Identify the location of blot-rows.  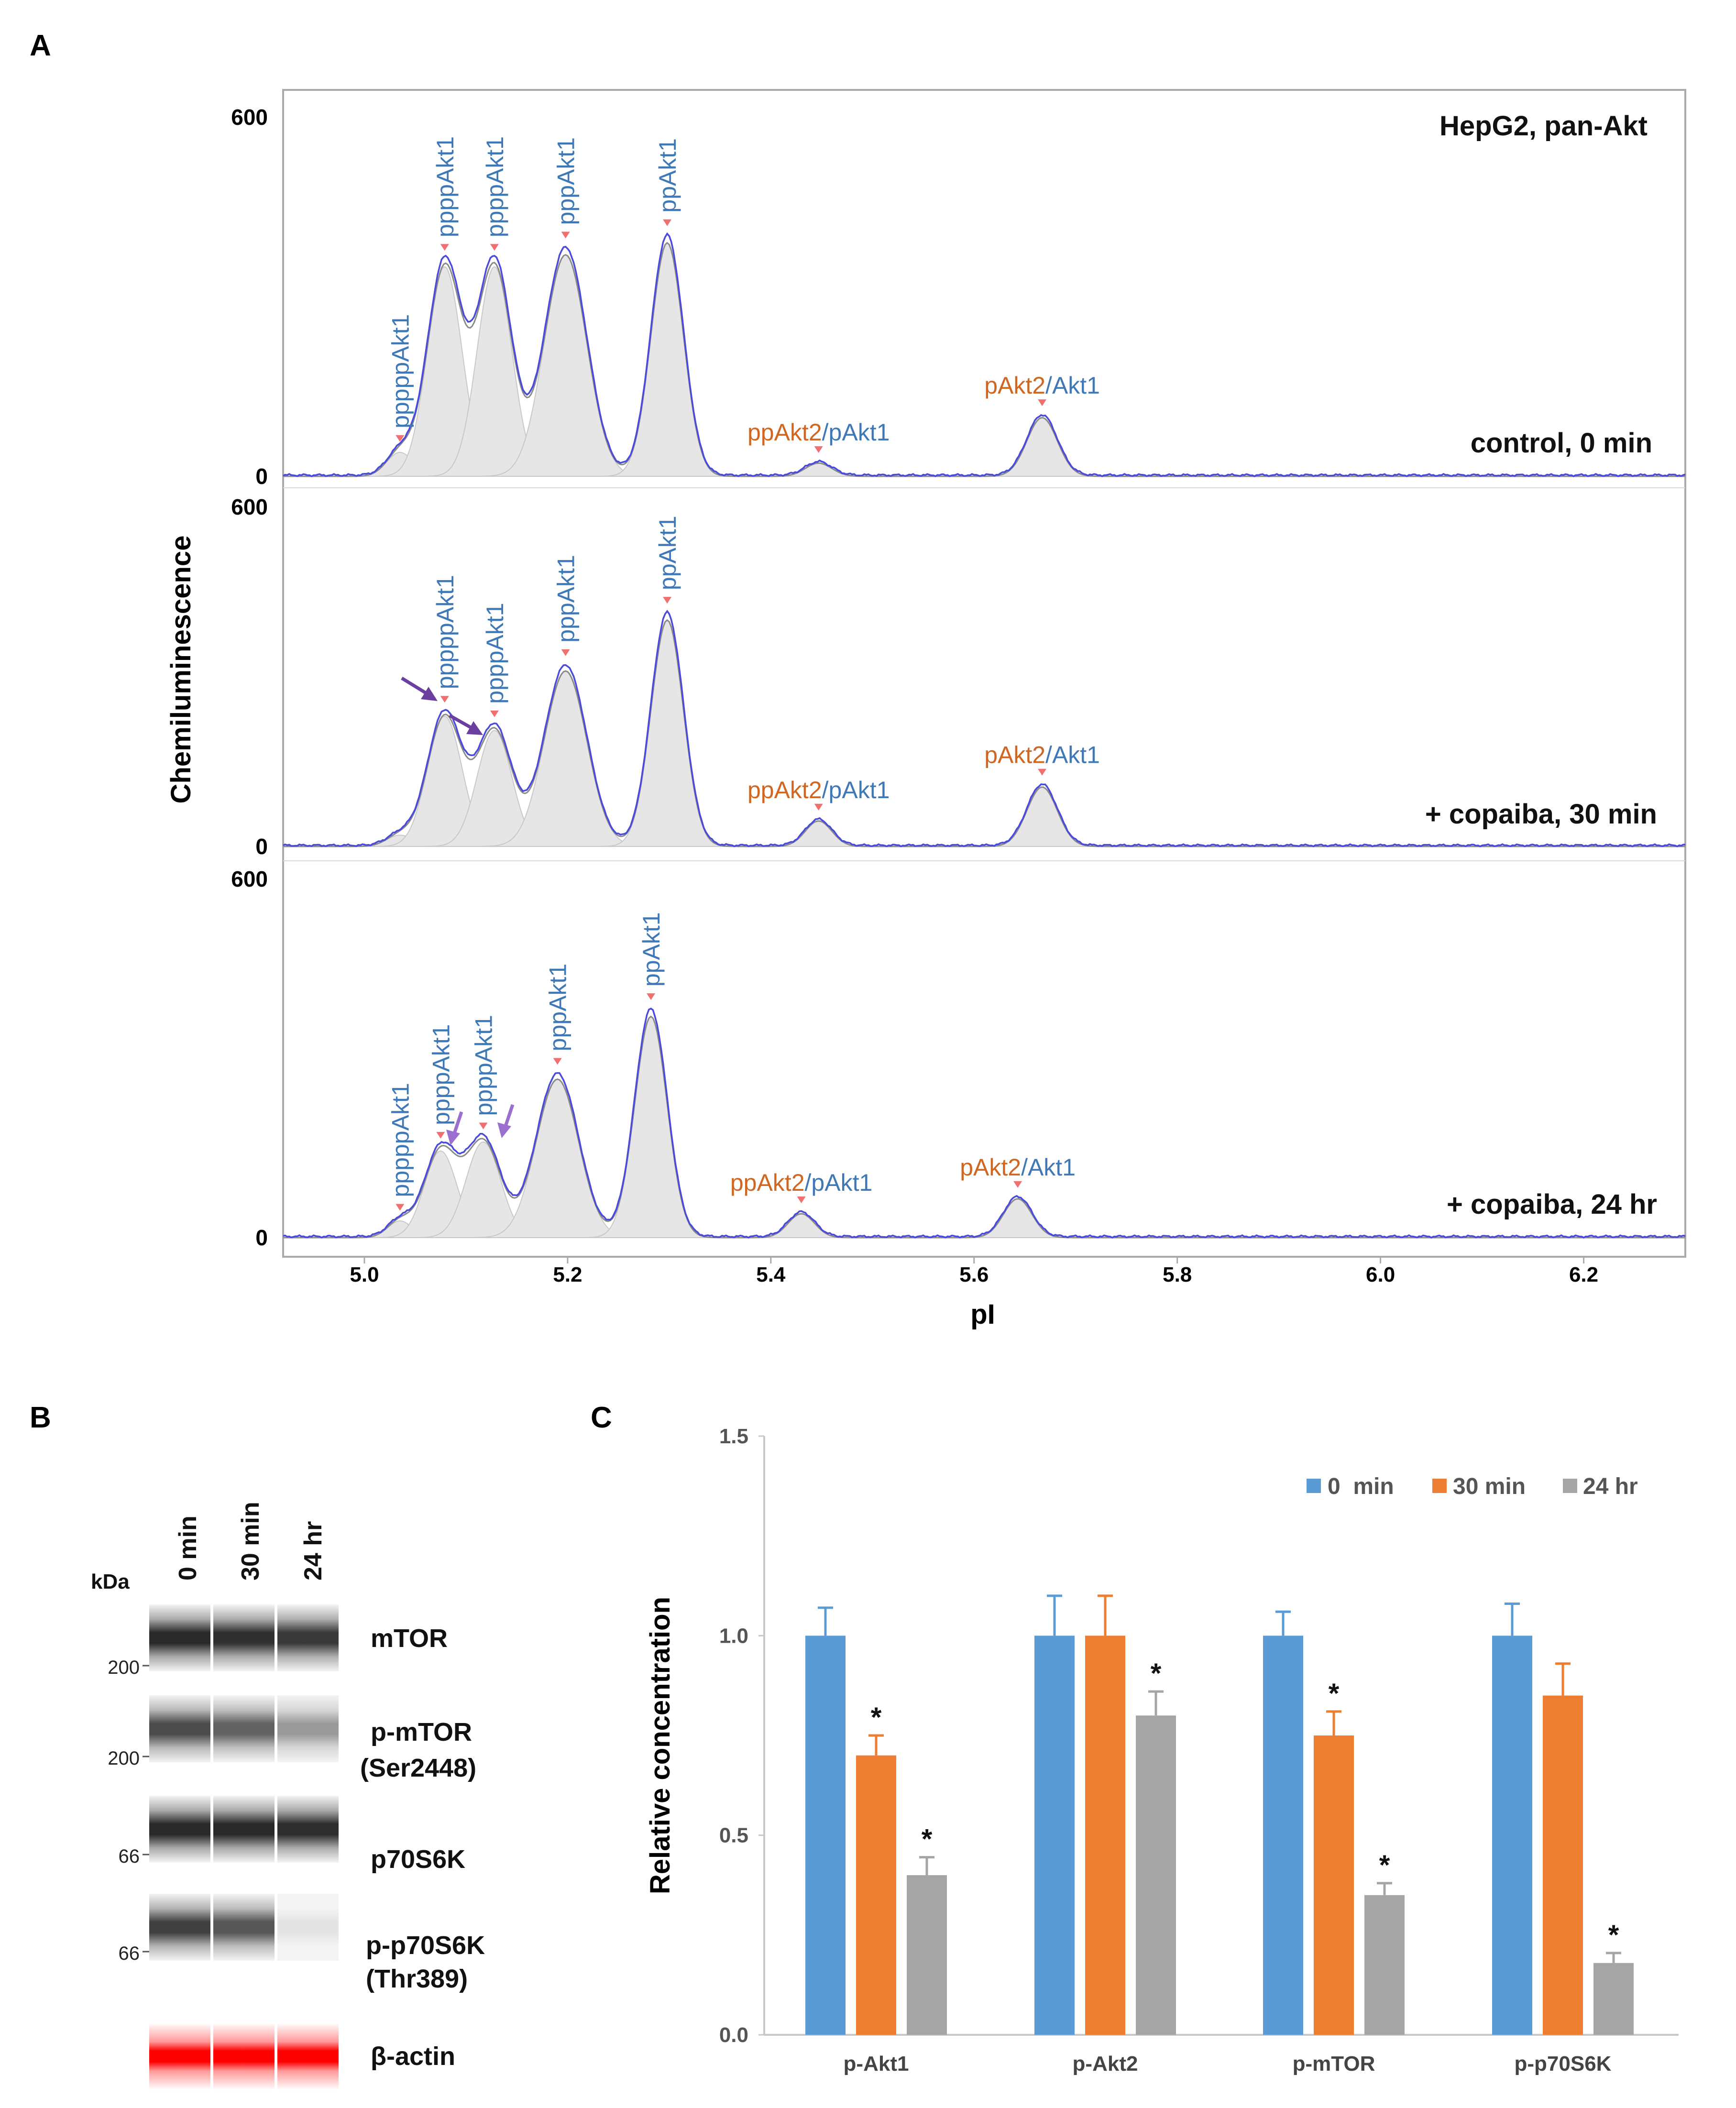
(241, 1847).